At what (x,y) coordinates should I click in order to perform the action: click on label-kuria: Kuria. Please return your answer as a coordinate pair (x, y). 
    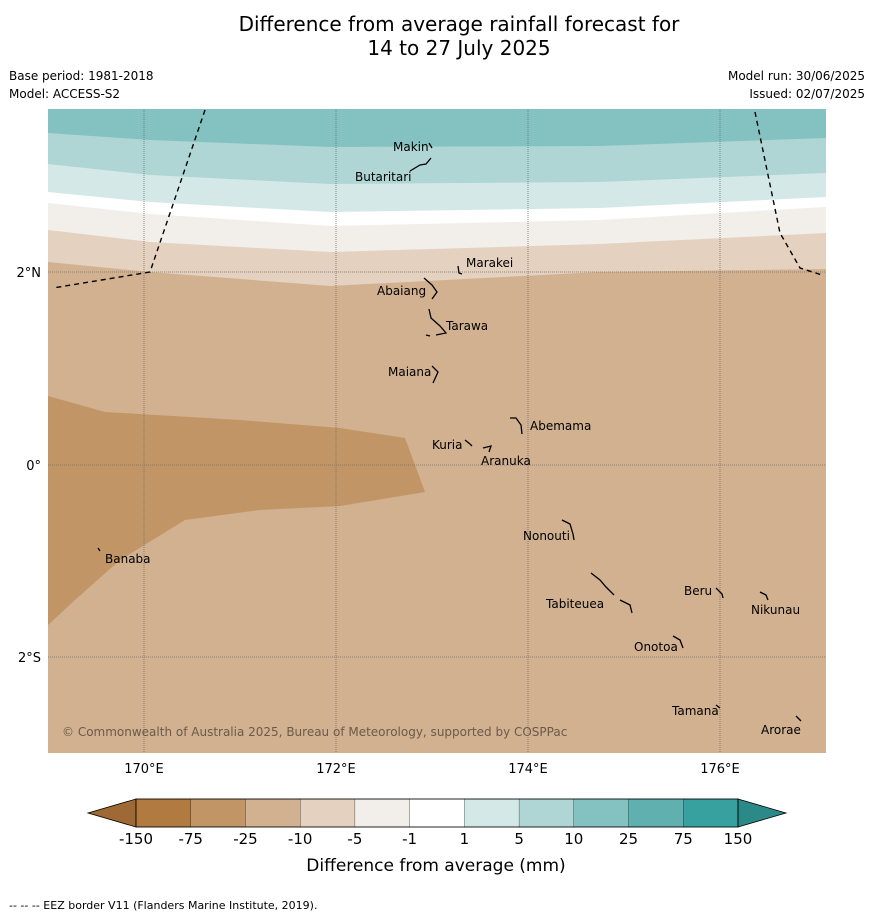
    Looking at the image, I should click on (447, 445).